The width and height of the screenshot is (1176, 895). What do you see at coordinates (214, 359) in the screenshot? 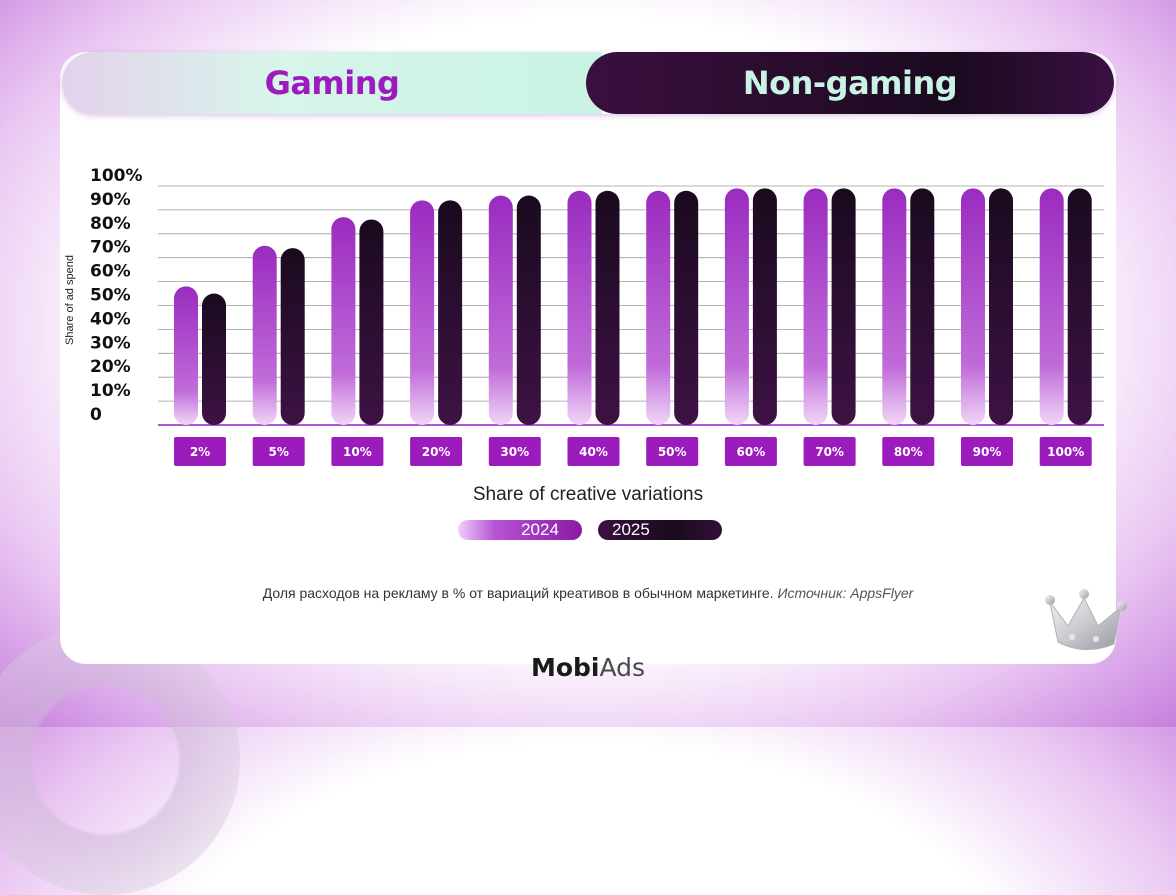
I see `bar-2025-2%` at bounding box center [214, 359].